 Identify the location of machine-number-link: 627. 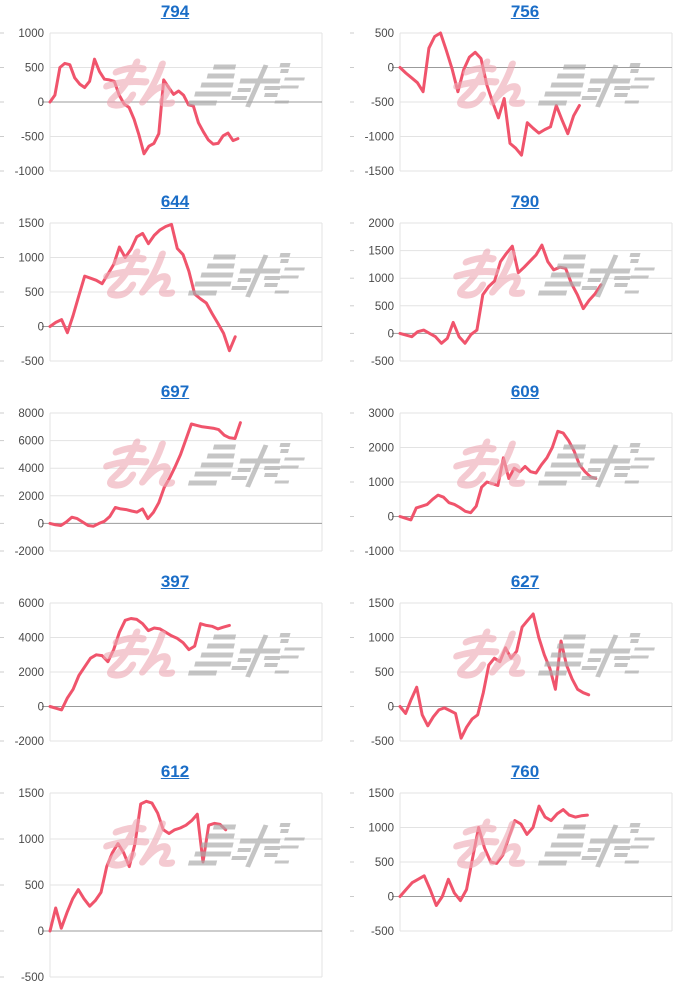
(525, 581).